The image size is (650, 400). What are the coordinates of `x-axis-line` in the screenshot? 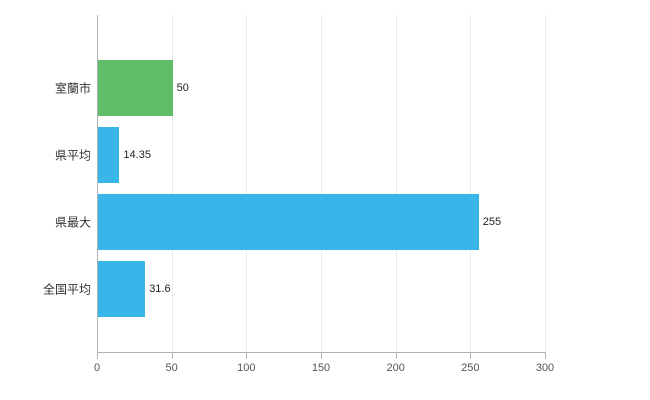 It's located at (321, 352).